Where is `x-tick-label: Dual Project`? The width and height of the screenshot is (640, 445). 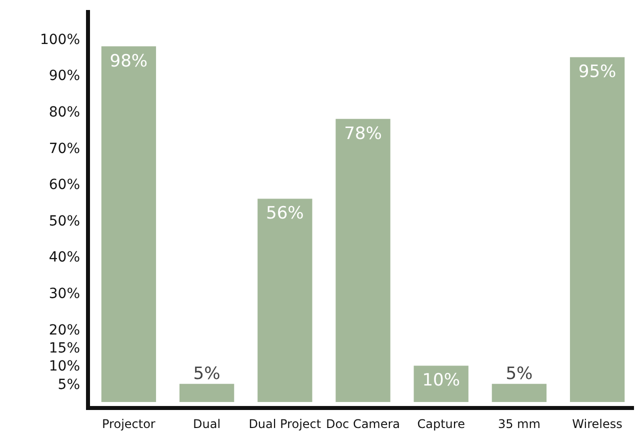
x-tick-label: Dual Project is located at coordinates (285, 424).